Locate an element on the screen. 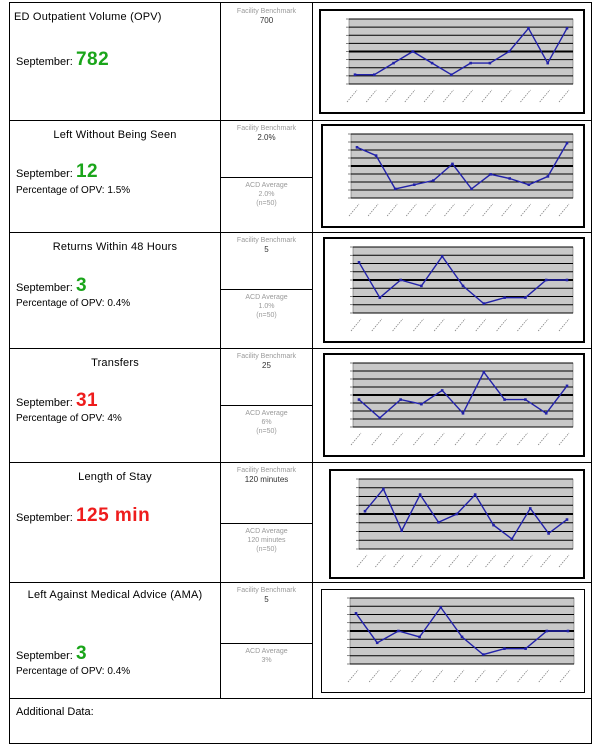  metric-summary-cell: Length of Stay September: 125 min is located at coordinates (115, 522).